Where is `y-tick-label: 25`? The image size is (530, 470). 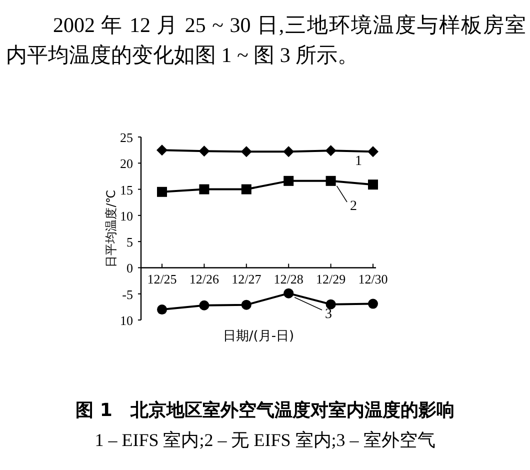
y-tick-label: 25 is located at coordinates (126, 137).